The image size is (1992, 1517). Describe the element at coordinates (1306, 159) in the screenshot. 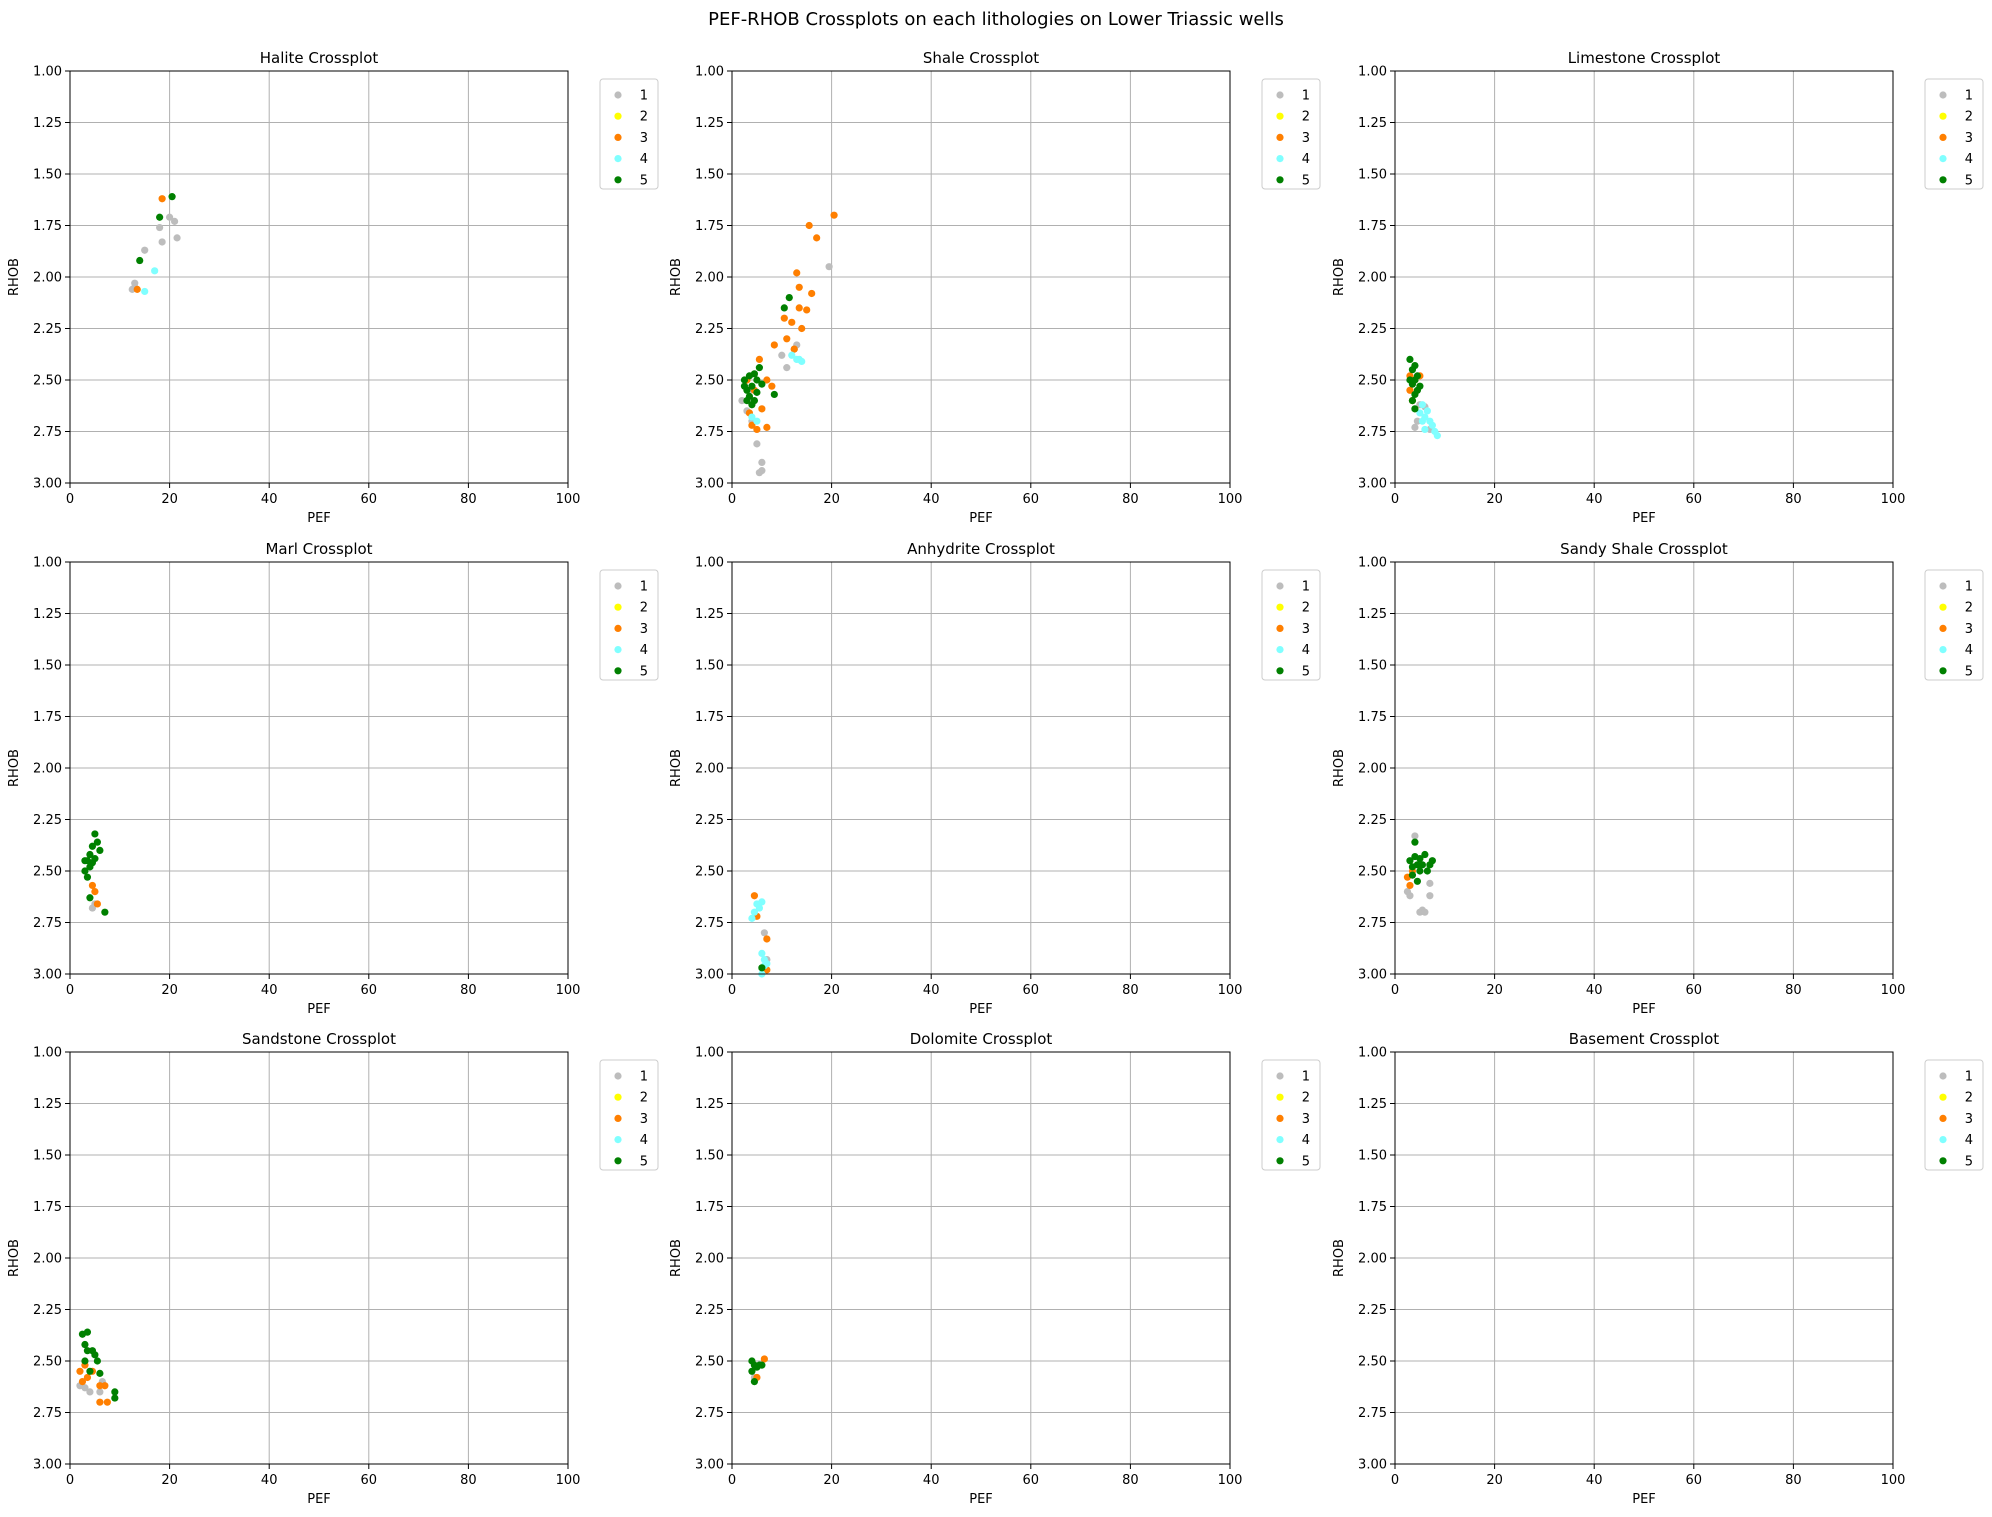

I see `legend-label: 4` at that location.